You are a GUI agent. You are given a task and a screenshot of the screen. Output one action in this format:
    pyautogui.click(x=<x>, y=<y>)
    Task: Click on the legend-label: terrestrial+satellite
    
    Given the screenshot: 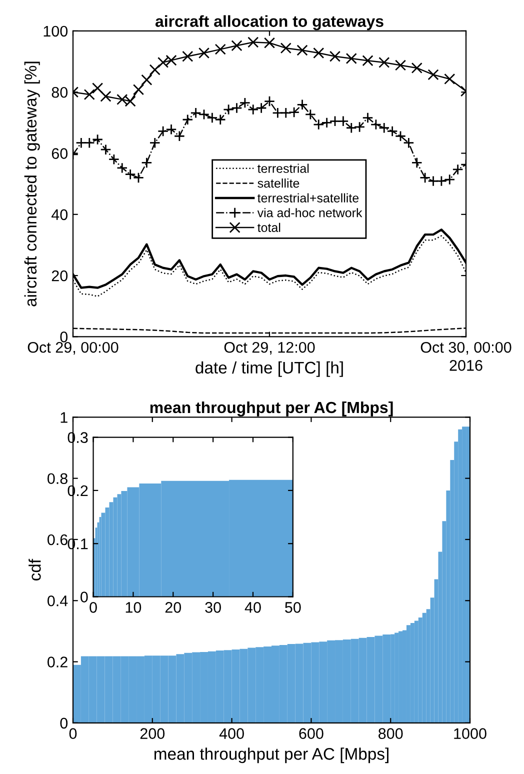 What is the action you would take?
    pyautogui.click(x=308, y=197)
    